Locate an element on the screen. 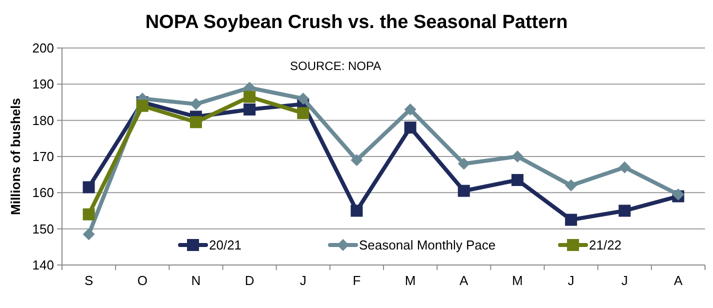 The width and height of the screenshot is (713, 308). chart-title: NOPA Soybean Crush vs. the Seasonal Pattern is located at coordinates (356, 22).